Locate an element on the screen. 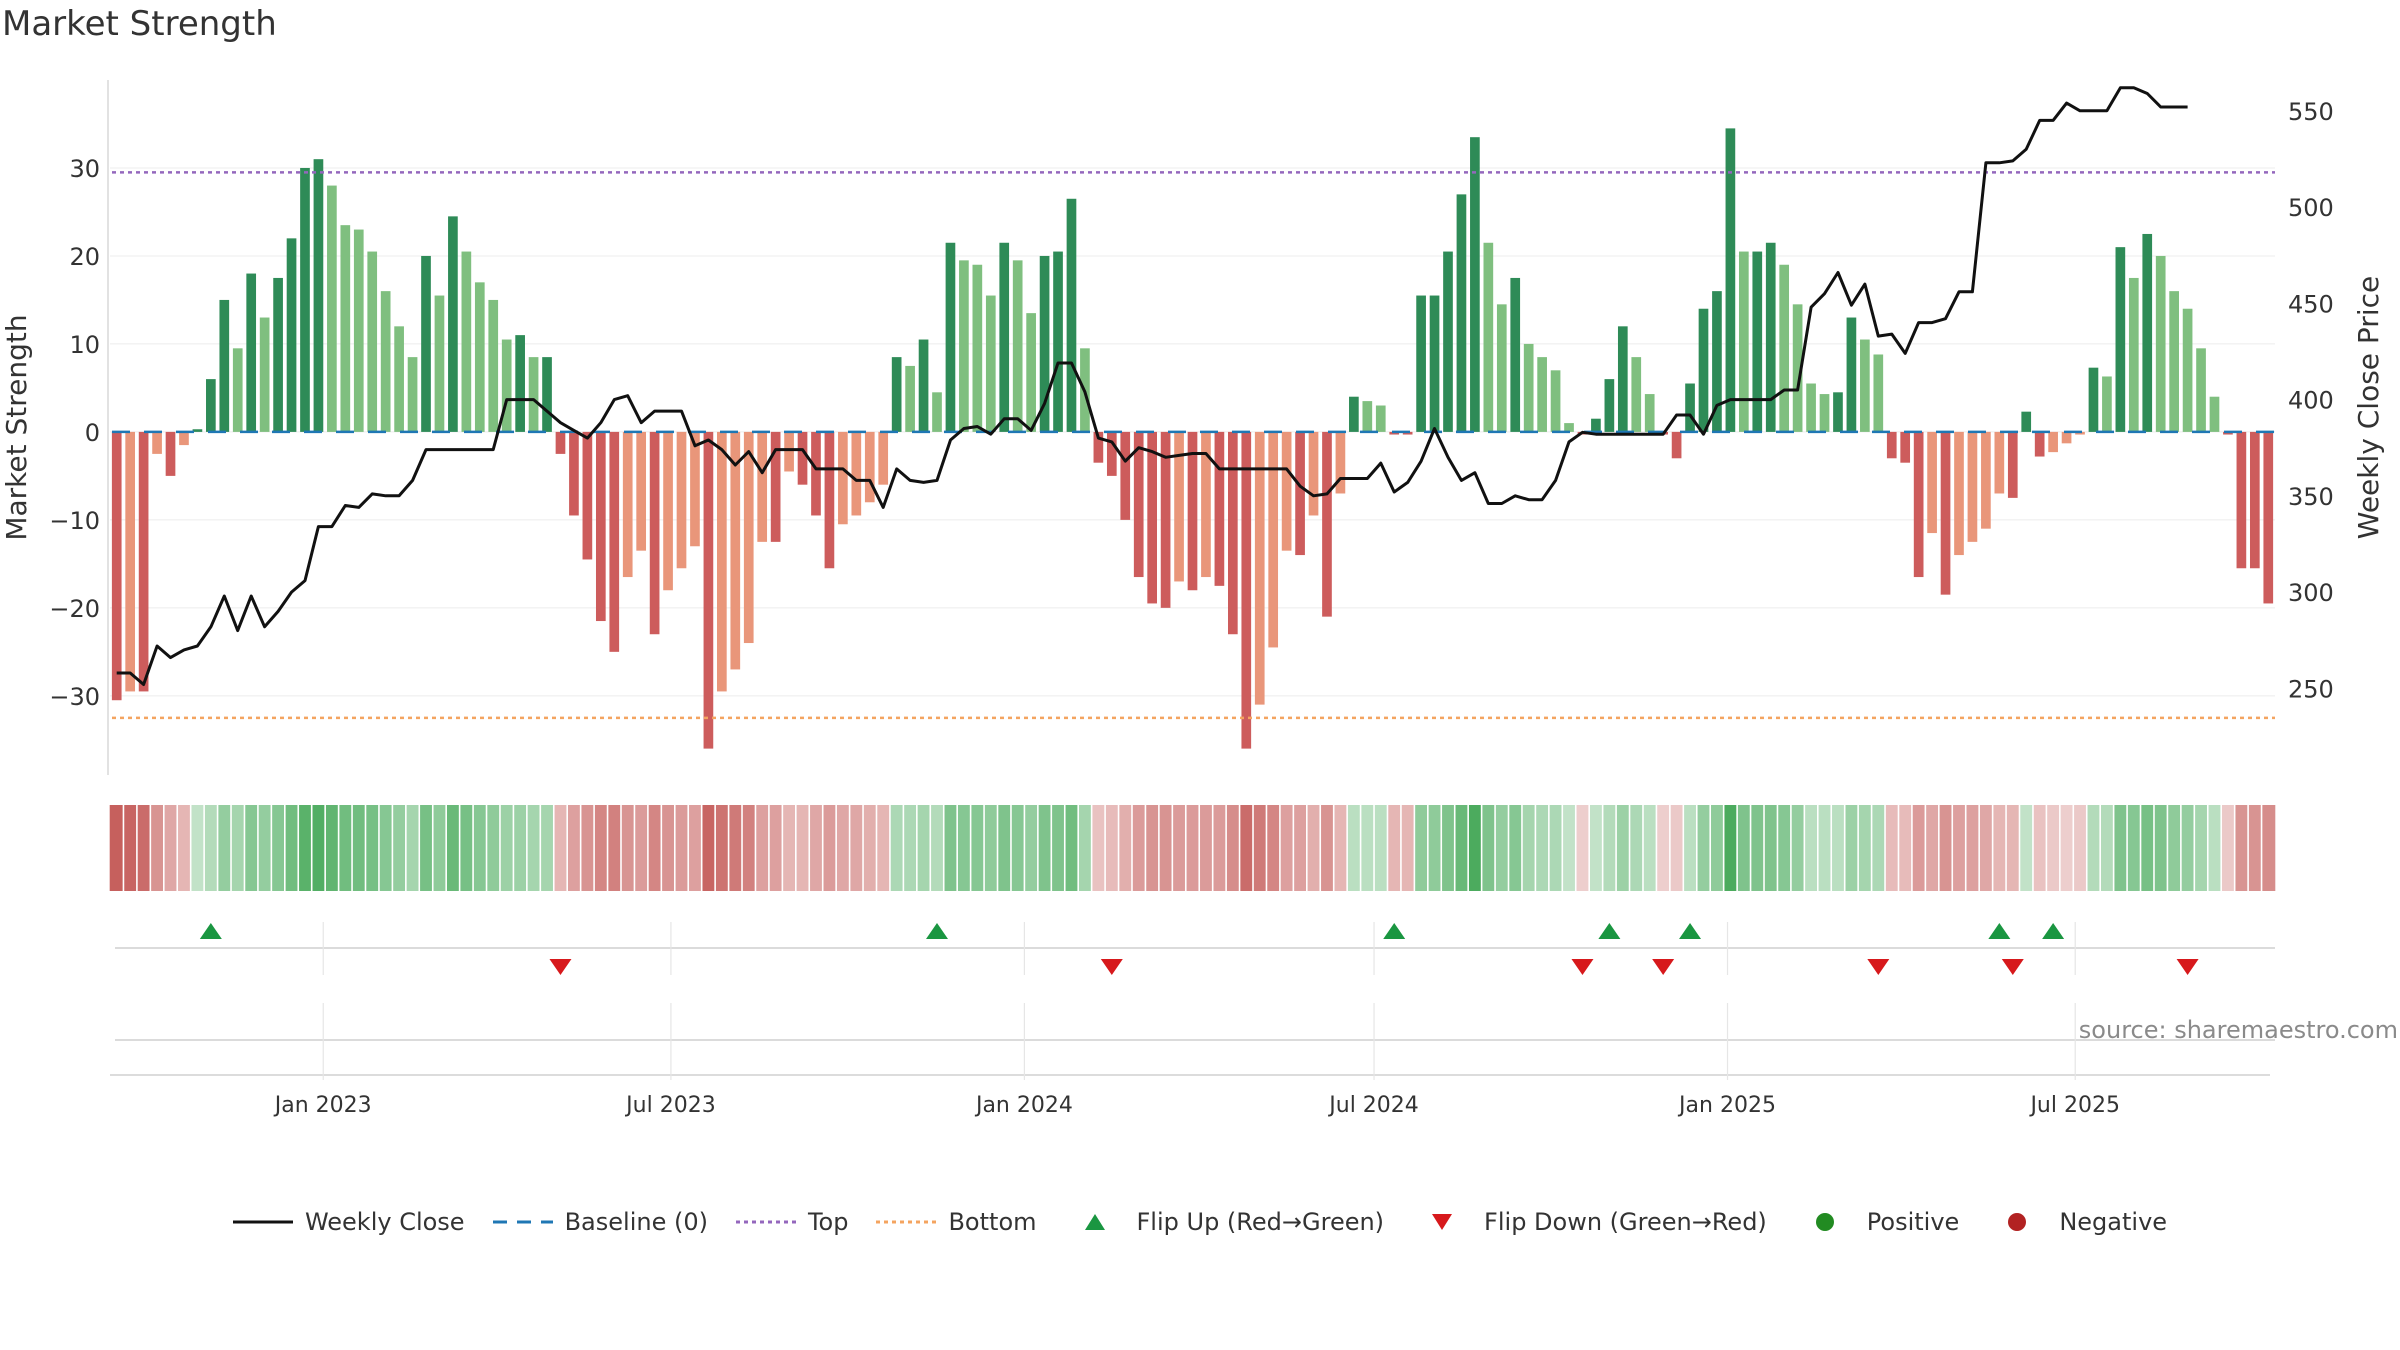 The image size is (2400, 1350). y2-tick-label: 300 is located at coordinates (2311, 593).